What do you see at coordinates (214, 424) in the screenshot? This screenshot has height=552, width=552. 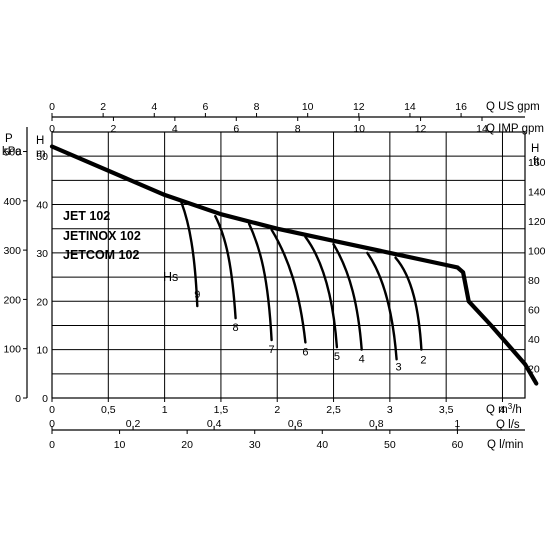 I see `ls-tick-label: 0,4` at bounding box center [214, 424].